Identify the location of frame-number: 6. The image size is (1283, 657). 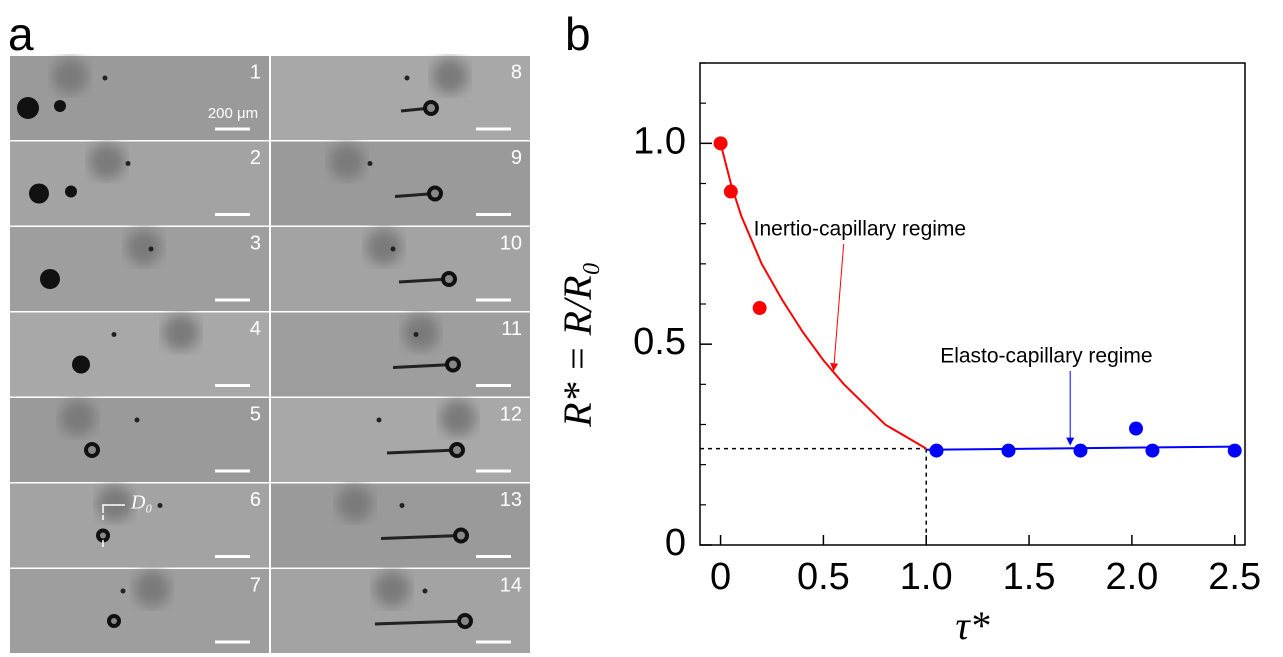
(255, 500).